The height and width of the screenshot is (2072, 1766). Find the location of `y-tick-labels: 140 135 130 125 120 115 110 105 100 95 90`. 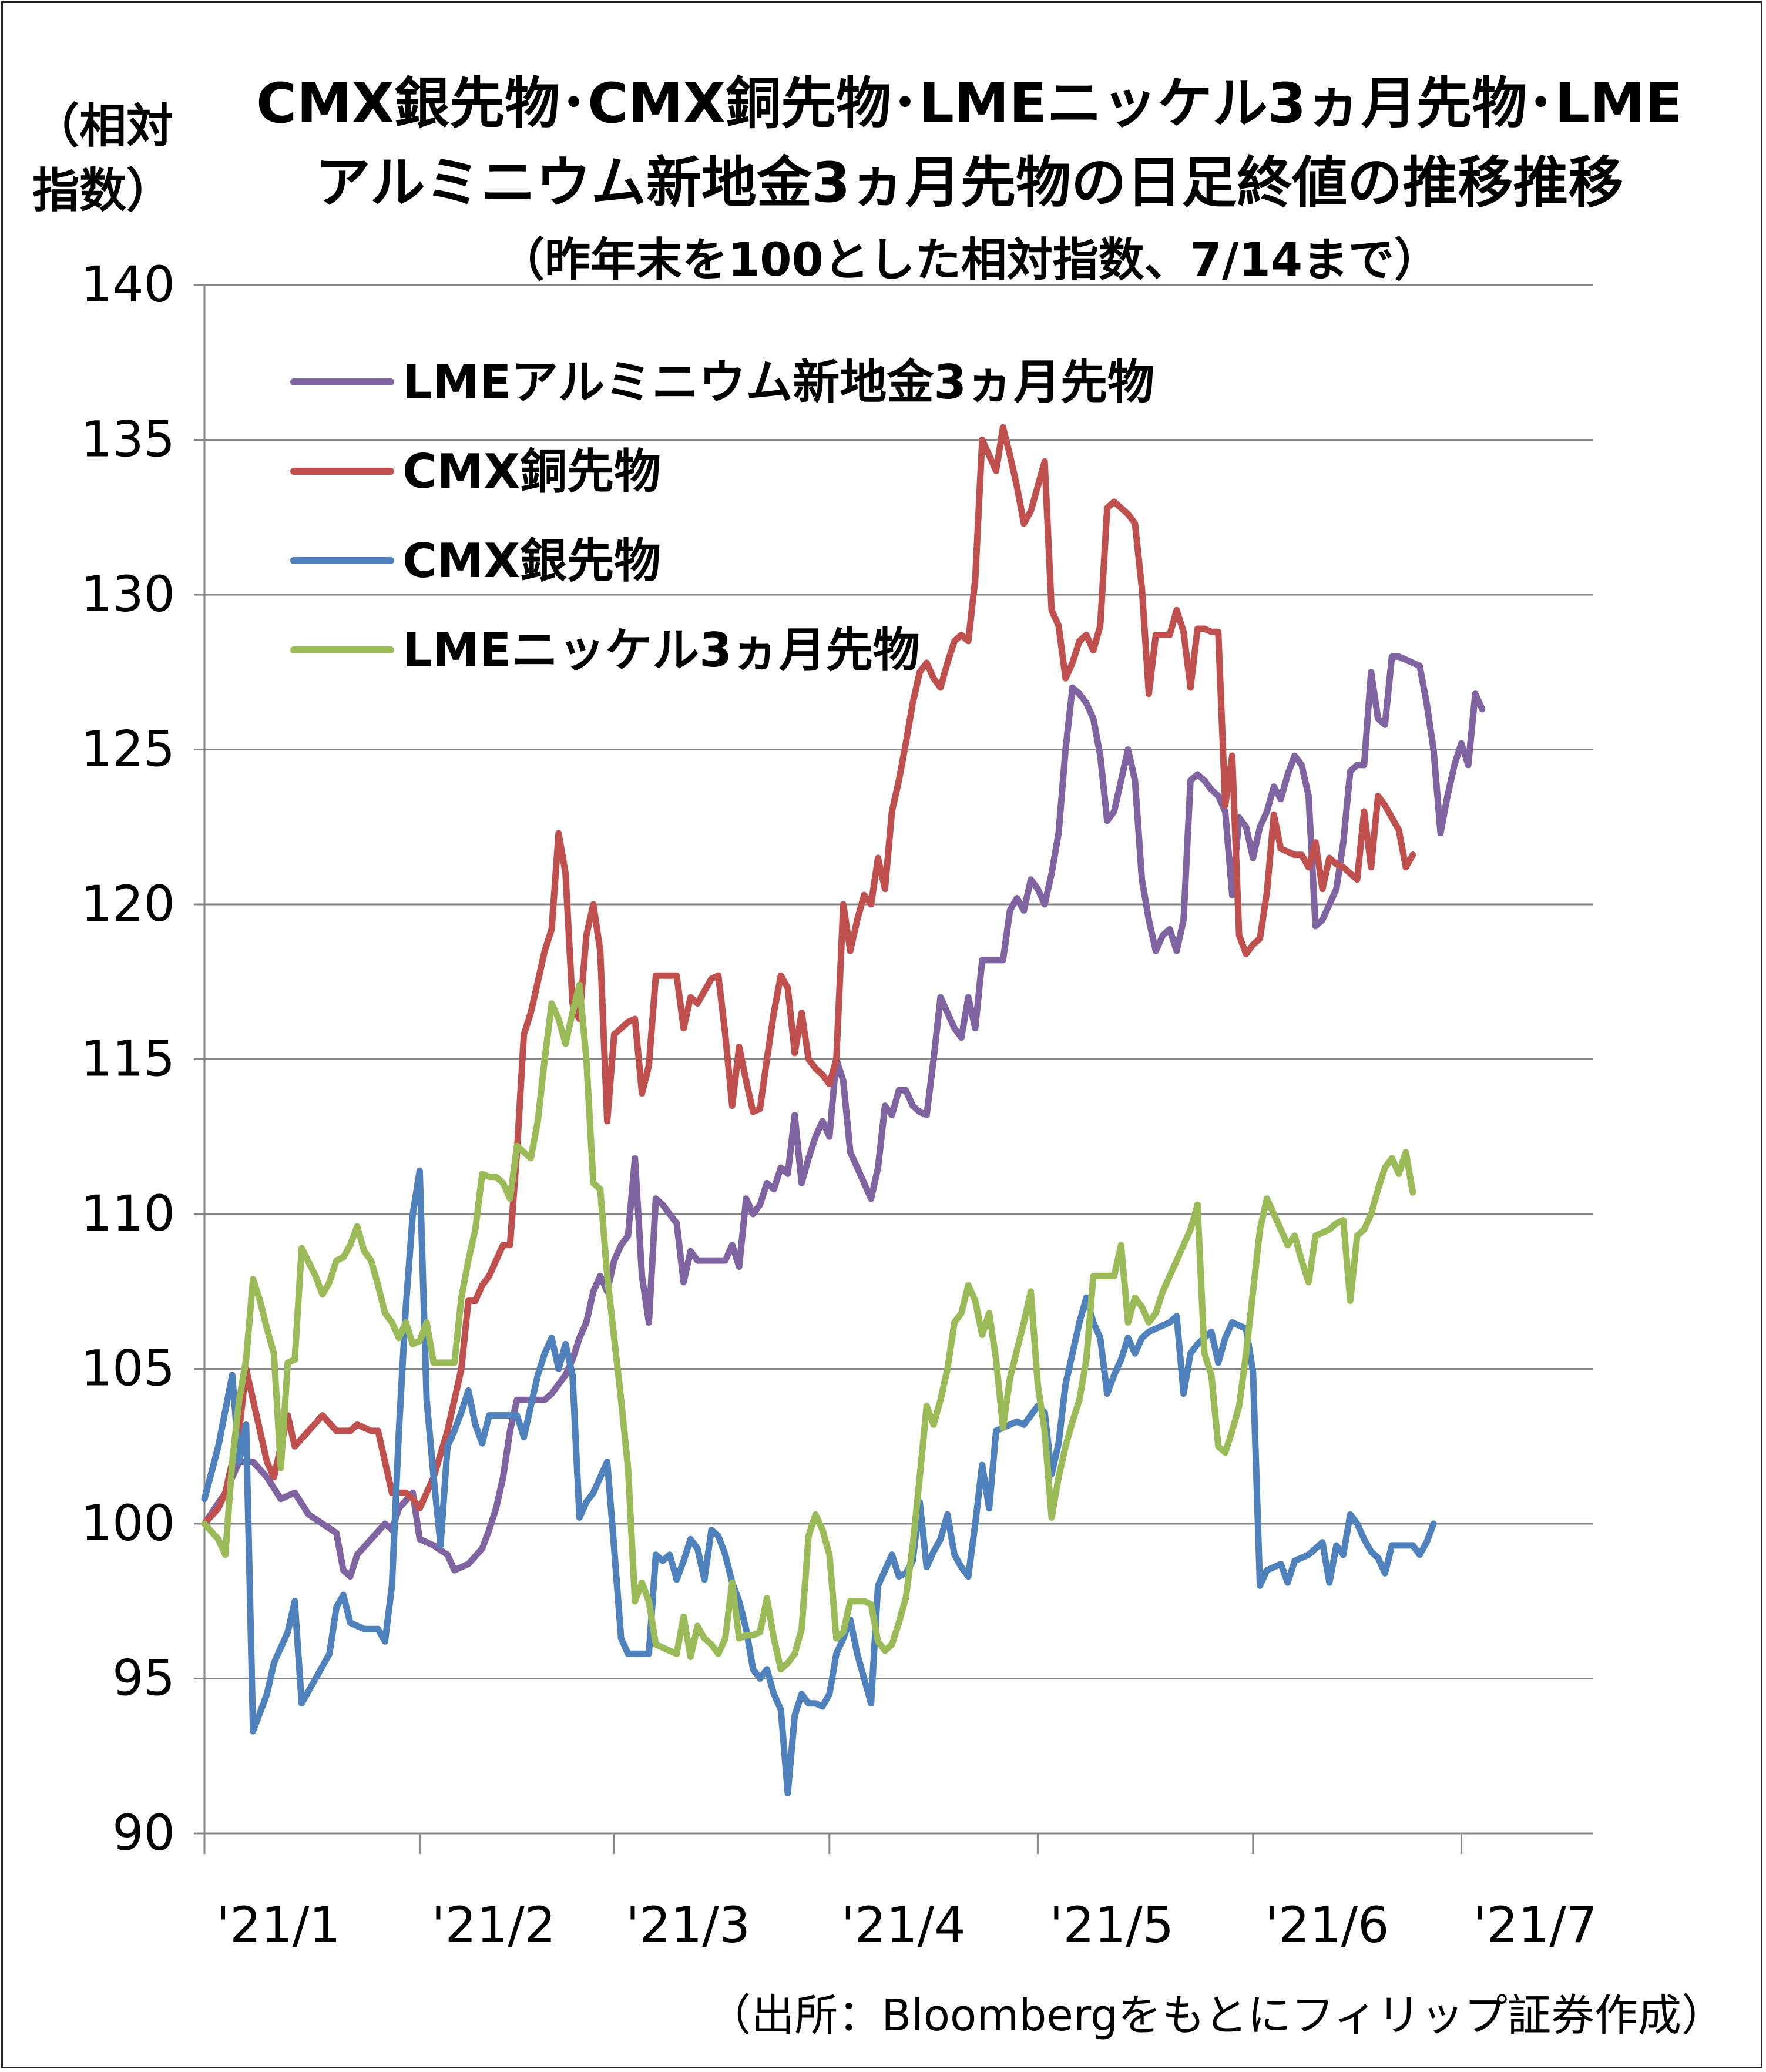

y-tick-labels: 140 135 130 125 120 115 110 105 100 95 90 is located at coordinates (128, 1059).